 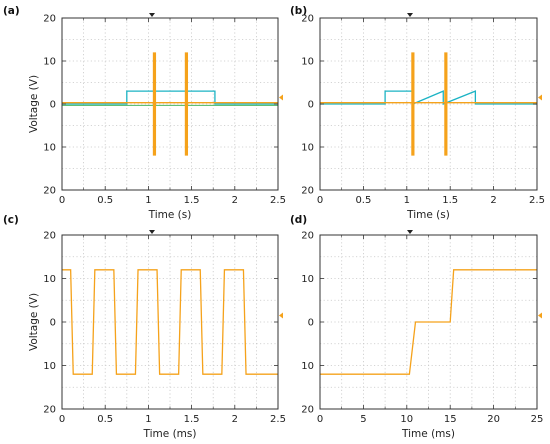 I want to click on panel-label: (b), so click(x=298, y=11).